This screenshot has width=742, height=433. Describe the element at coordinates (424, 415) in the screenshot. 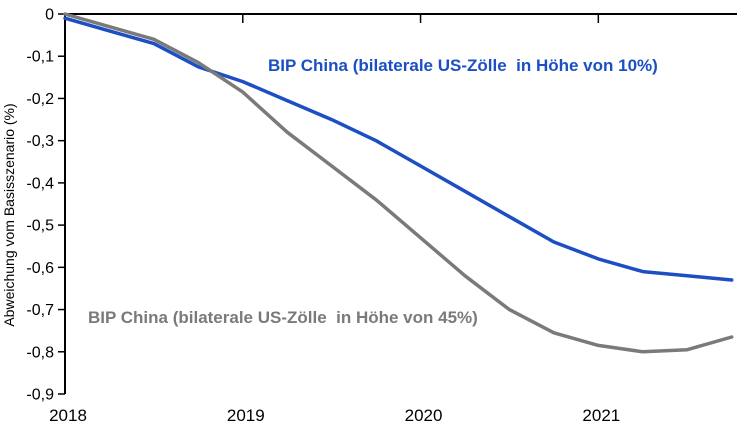

I see `x-tick-label: 2020` at that location.